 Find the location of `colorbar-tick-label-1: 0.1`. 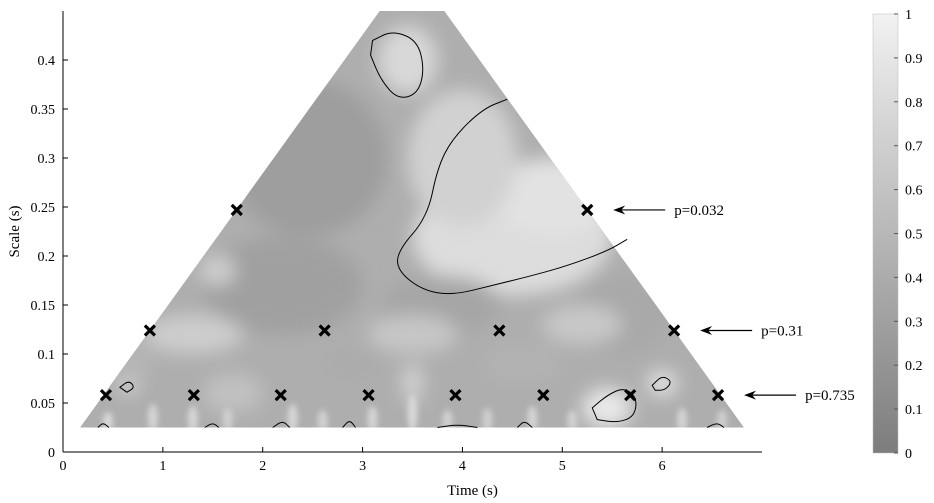

colorbar-tick-label-1: 0.1 is located at coordinates (914, 410).